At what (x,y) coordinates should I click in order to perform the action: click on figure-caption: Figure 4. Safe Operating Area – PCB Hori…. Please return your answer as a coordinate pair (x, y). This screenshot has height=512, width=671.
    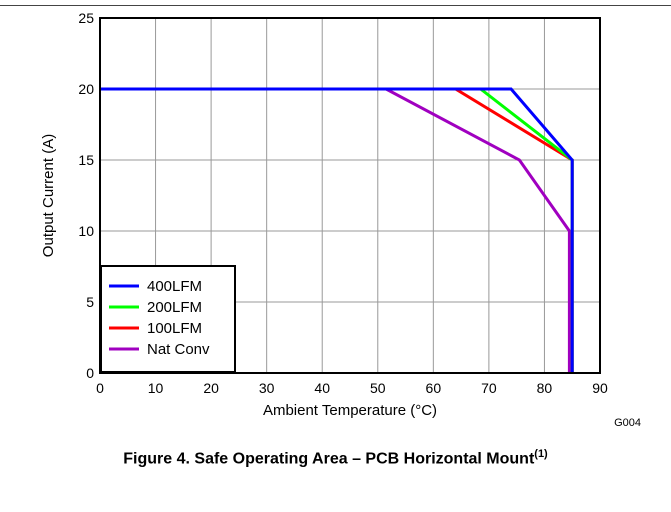
    Looking at the image, I should click on (335, 458).